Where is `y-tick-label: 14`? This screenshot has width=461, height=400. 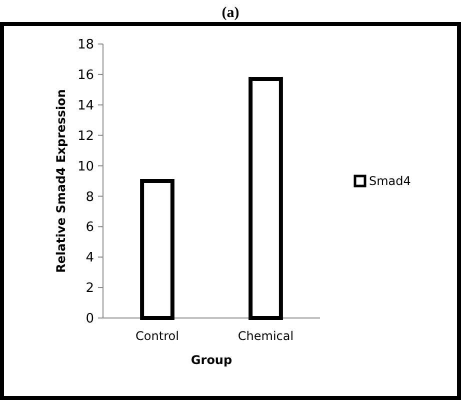
y-tick-label: 14 is located at coordinates (85, 106).